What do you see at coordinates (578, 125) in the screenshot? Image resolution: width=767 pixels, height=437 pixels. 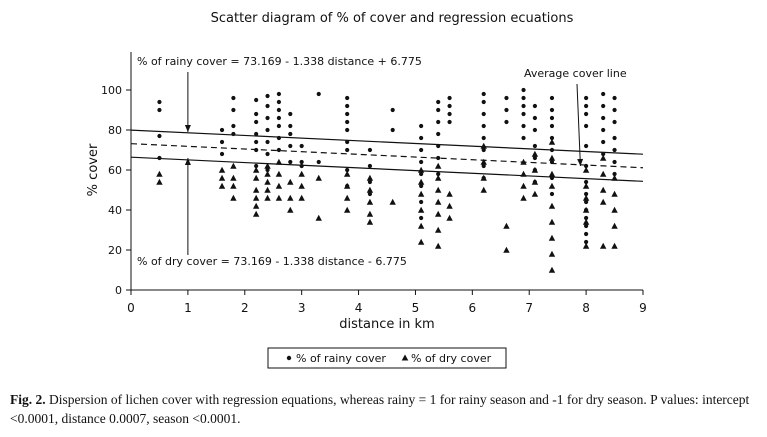 I see `annotation-arrow` at bounding box center [578, 125].